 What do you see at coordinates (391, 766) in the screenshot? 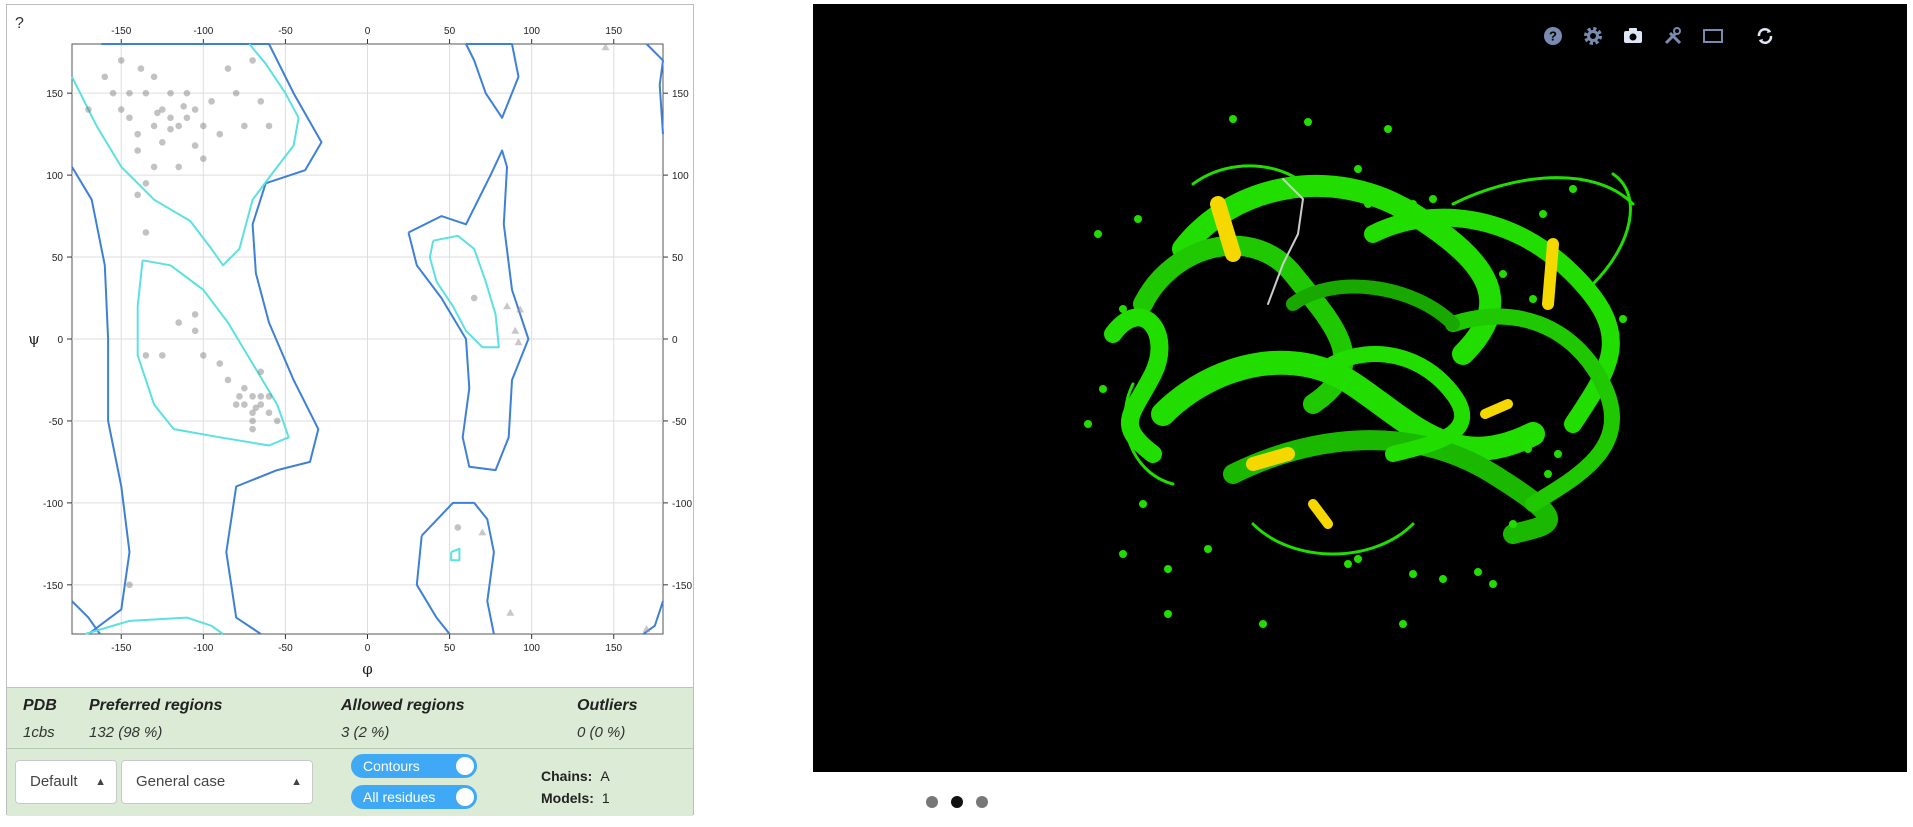
I see `contours-toggle-label: Contours` at bounding box center [391, 766].